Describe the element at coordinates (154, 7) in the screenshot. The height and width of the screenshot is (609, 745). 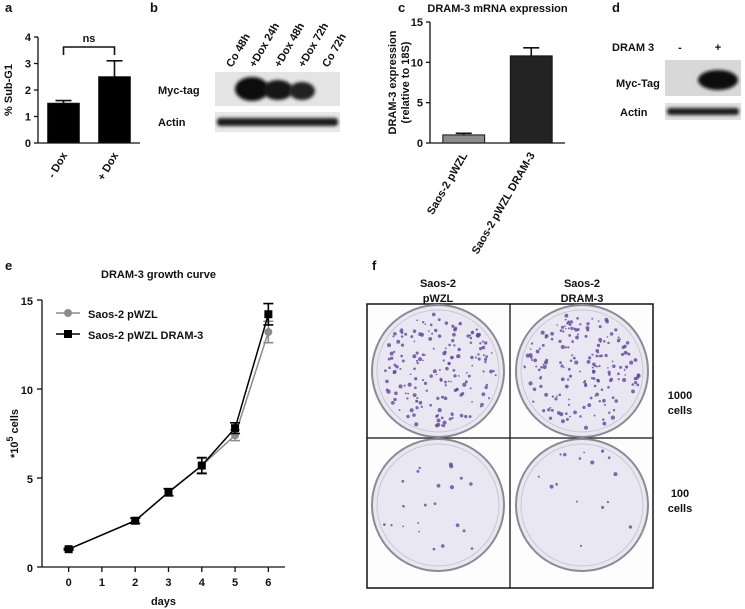
I see `panel-label: b` at that location.